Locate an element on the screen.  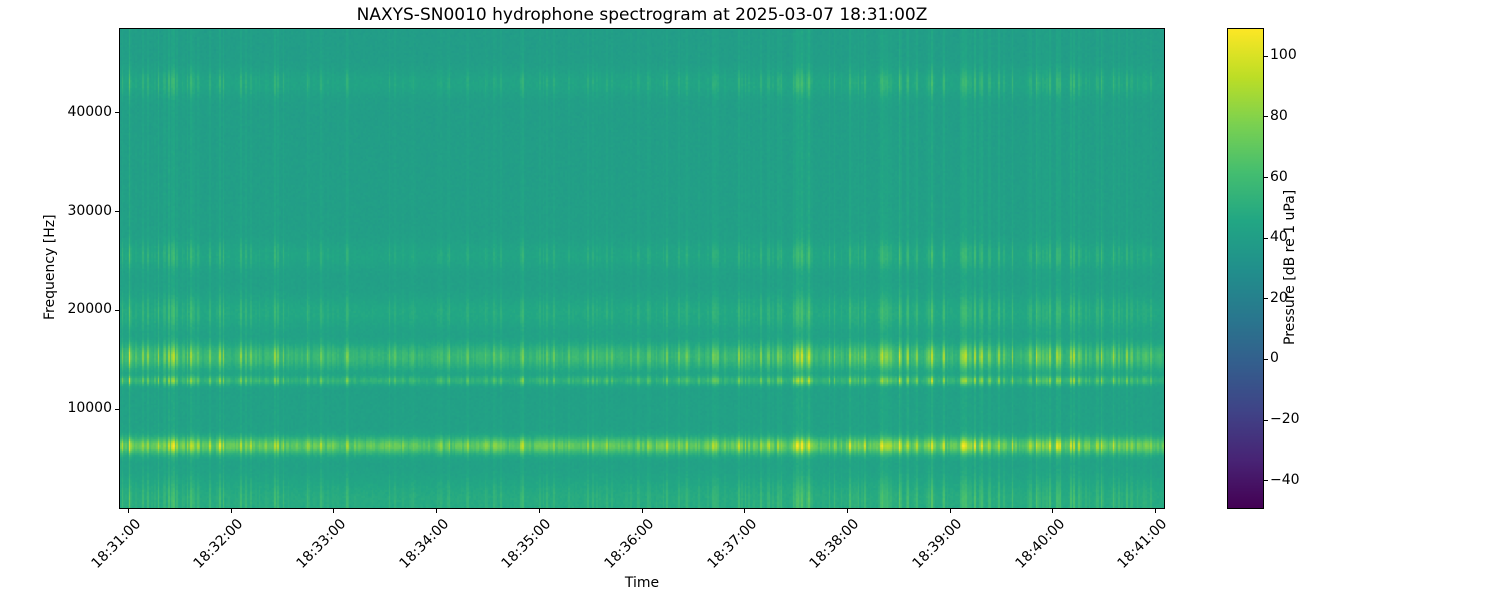
x-tick-label: 18:31:00 is located at coordinates (116, 544).